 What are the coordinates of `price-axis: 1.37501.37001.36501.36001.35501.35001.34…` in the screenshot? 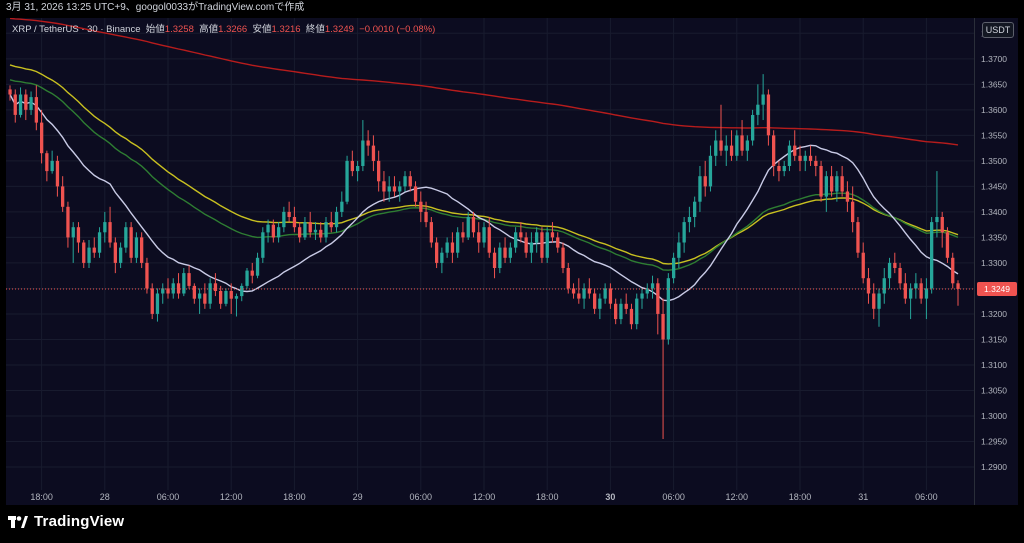 It's located at (996, 261).